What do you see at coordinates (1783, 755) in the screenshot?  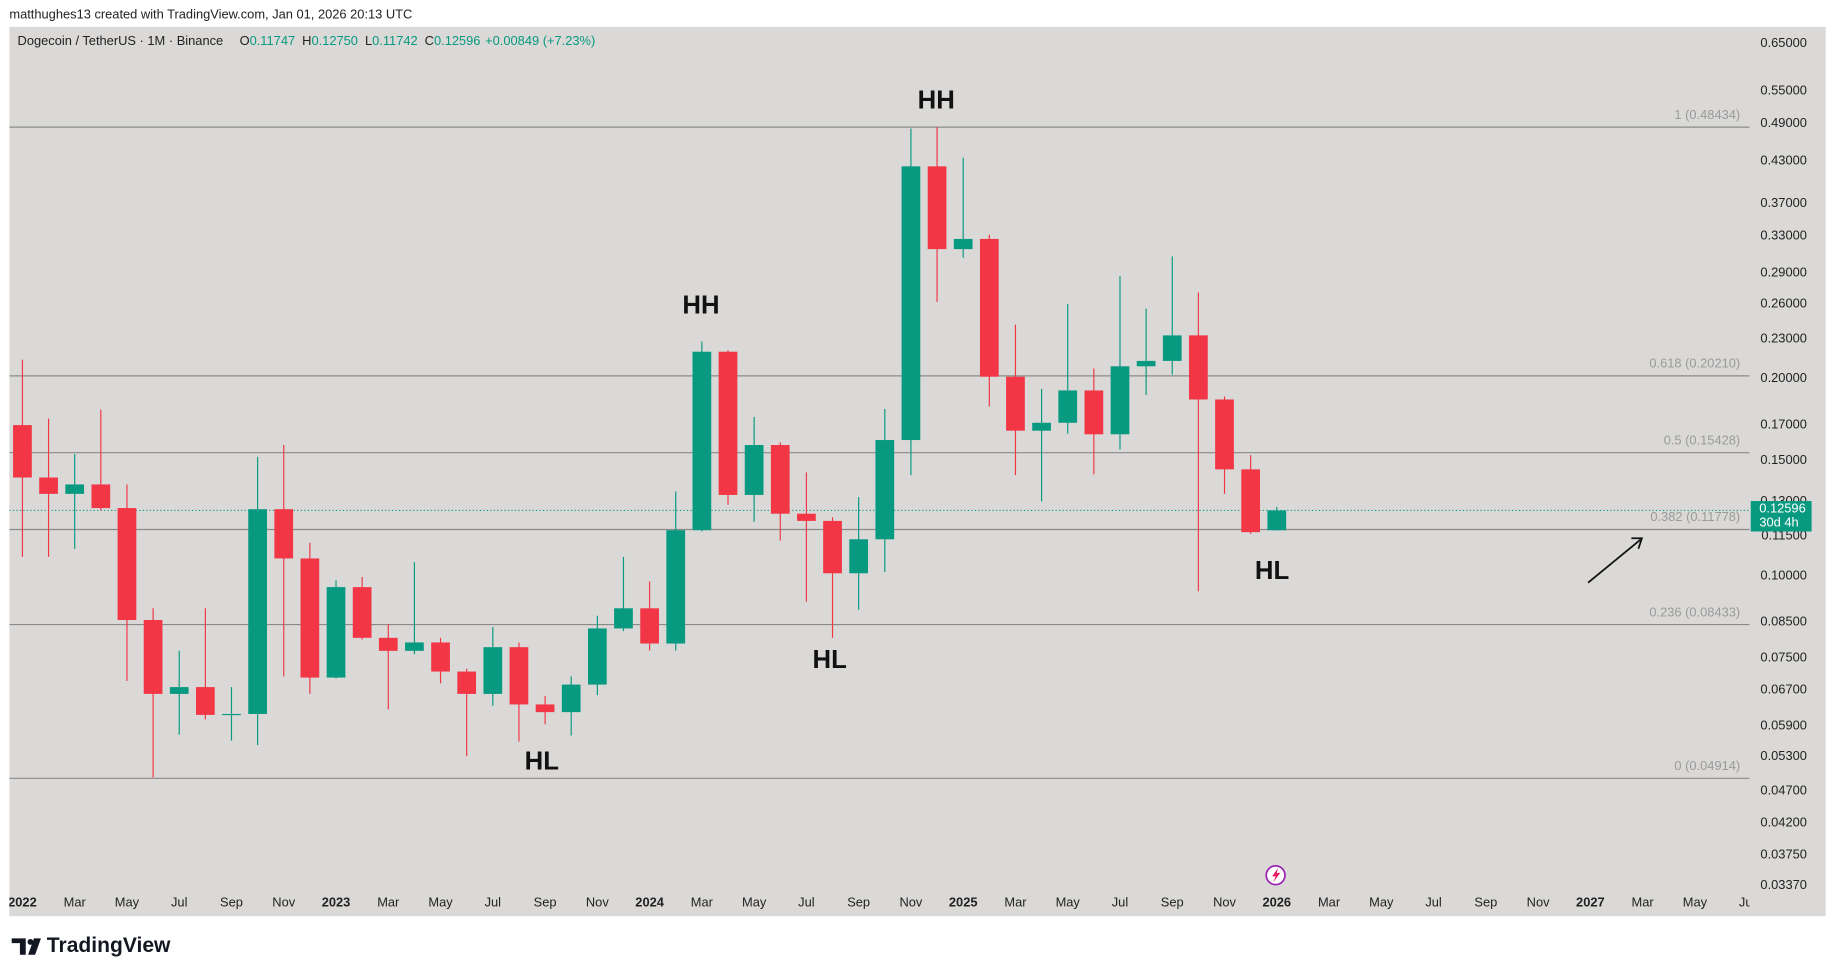 I see `y-tick-label: 0.05300` at bounding box center [1783, 755].